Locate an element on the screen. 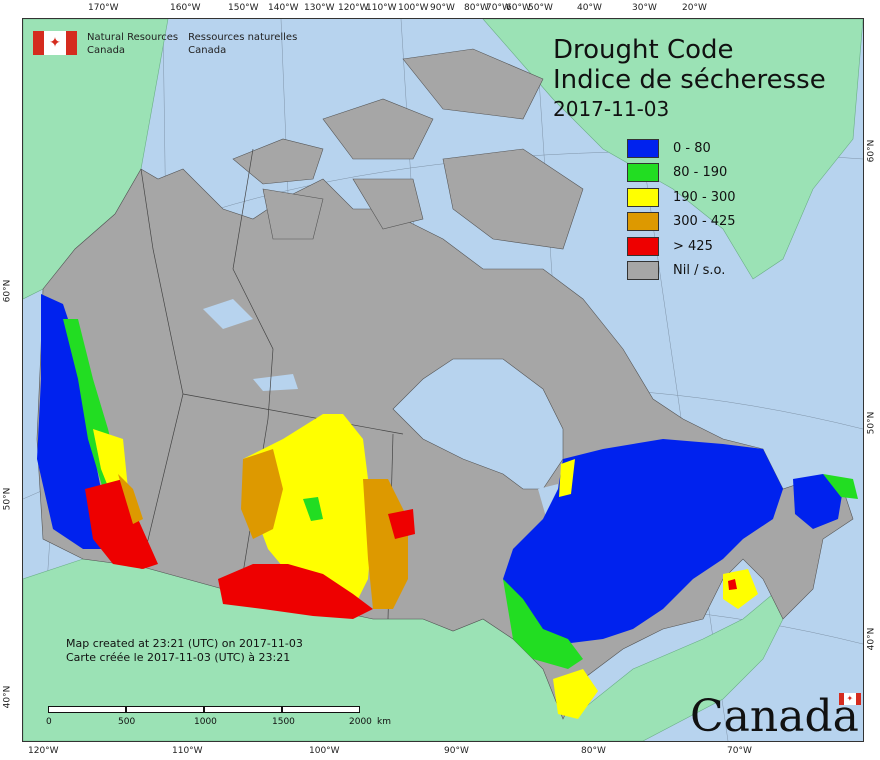 The width and height of the screenshot is (880, 760). agency-en-line2: Canada is located at coordinates (106, 50).